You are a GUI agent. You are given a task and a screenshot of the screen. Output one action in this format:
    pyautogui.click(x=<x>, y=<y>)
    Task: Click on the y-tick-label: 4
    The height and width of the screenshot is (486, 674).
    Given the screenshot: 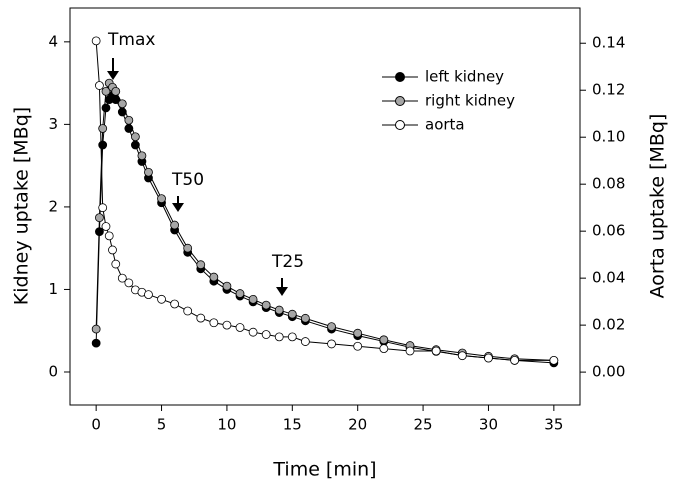 What is the action you would take?
    pyautogui.click(x=53, y=41)
    